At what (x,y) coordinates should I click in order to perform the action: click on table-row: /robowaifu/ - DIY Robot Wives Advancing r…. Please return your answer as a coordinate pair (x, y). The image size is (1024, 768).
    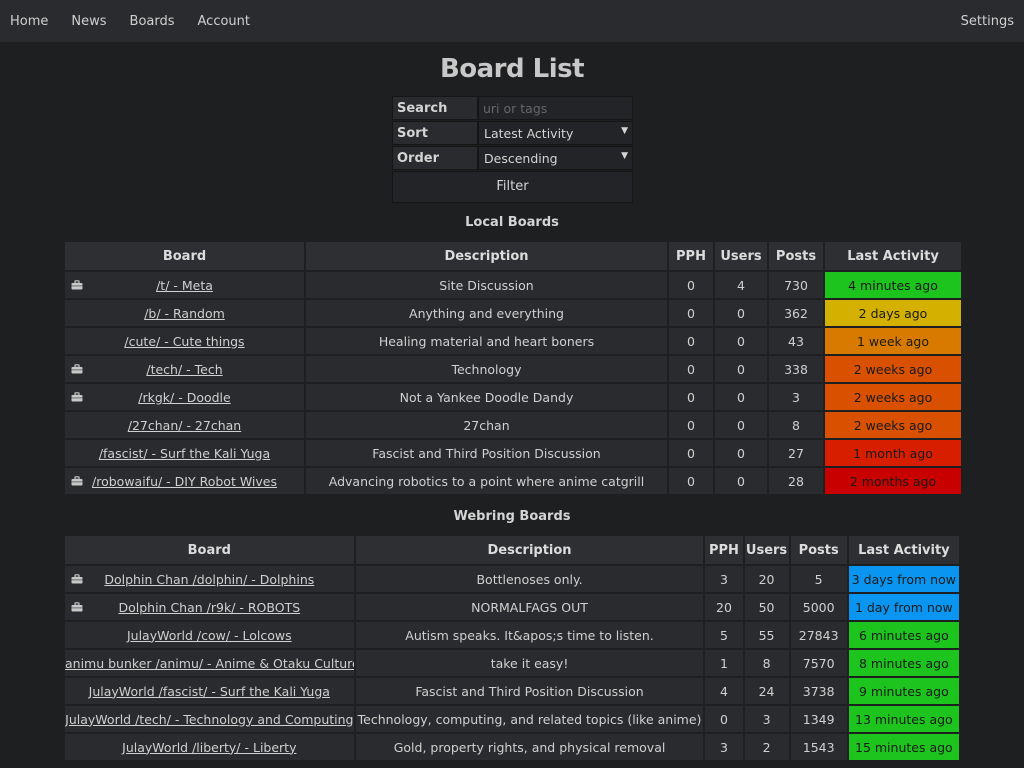
    Looking at the image, I should click on (513, 481).